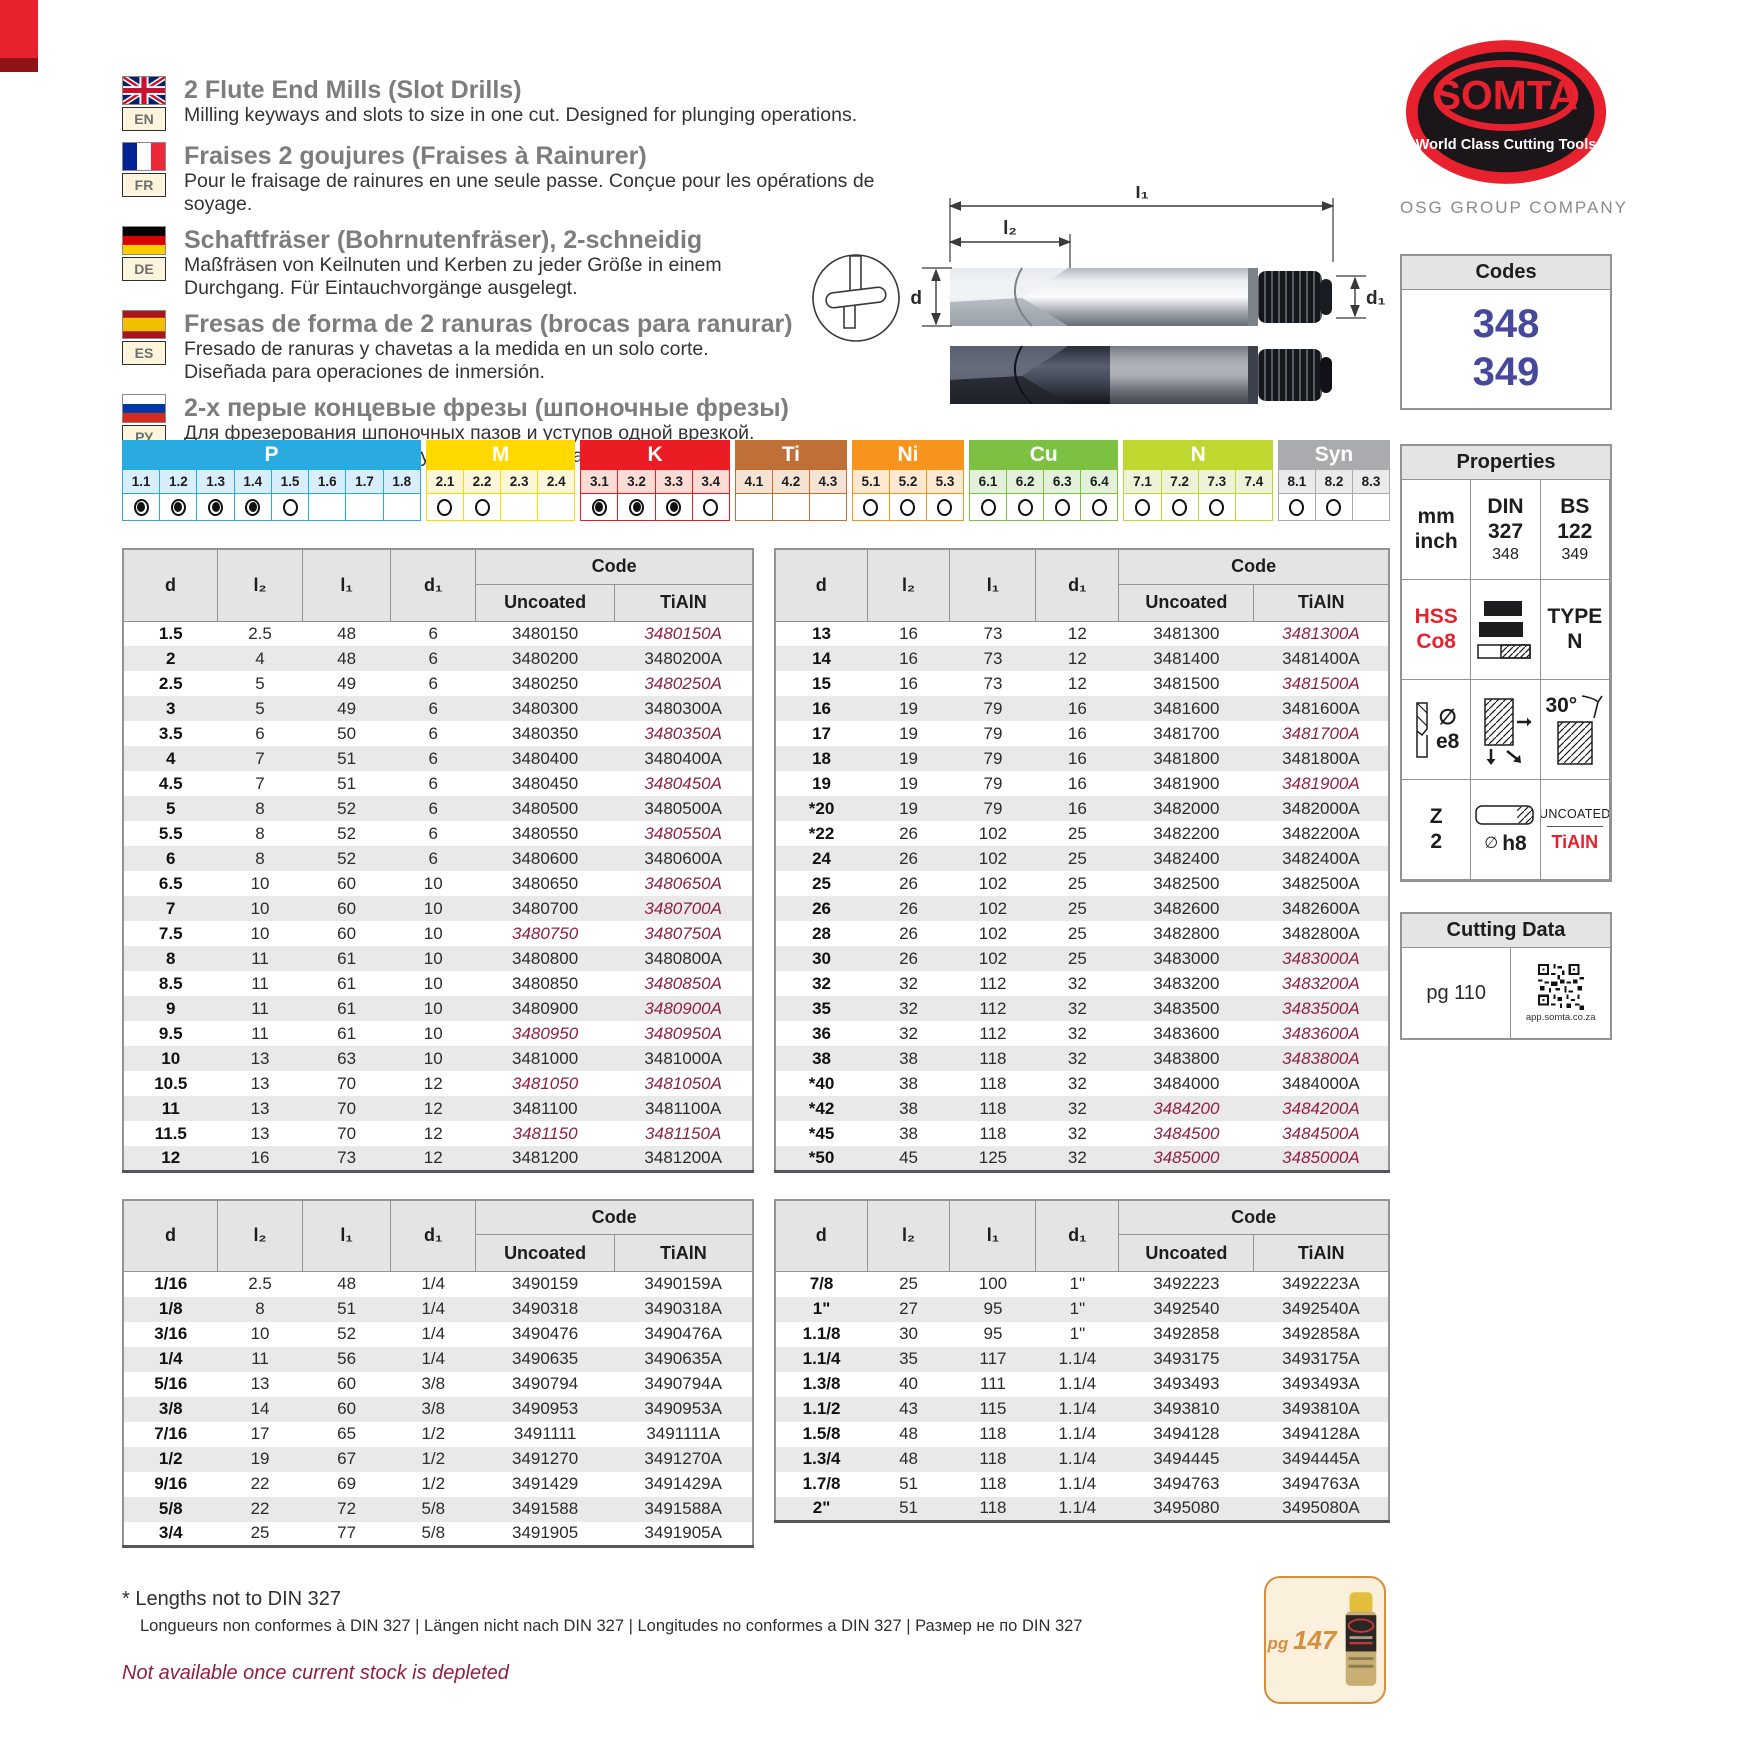 The height and width of the screenshot is (1756, 1756). I want to click on column-header: d₁, so click(433, 585).